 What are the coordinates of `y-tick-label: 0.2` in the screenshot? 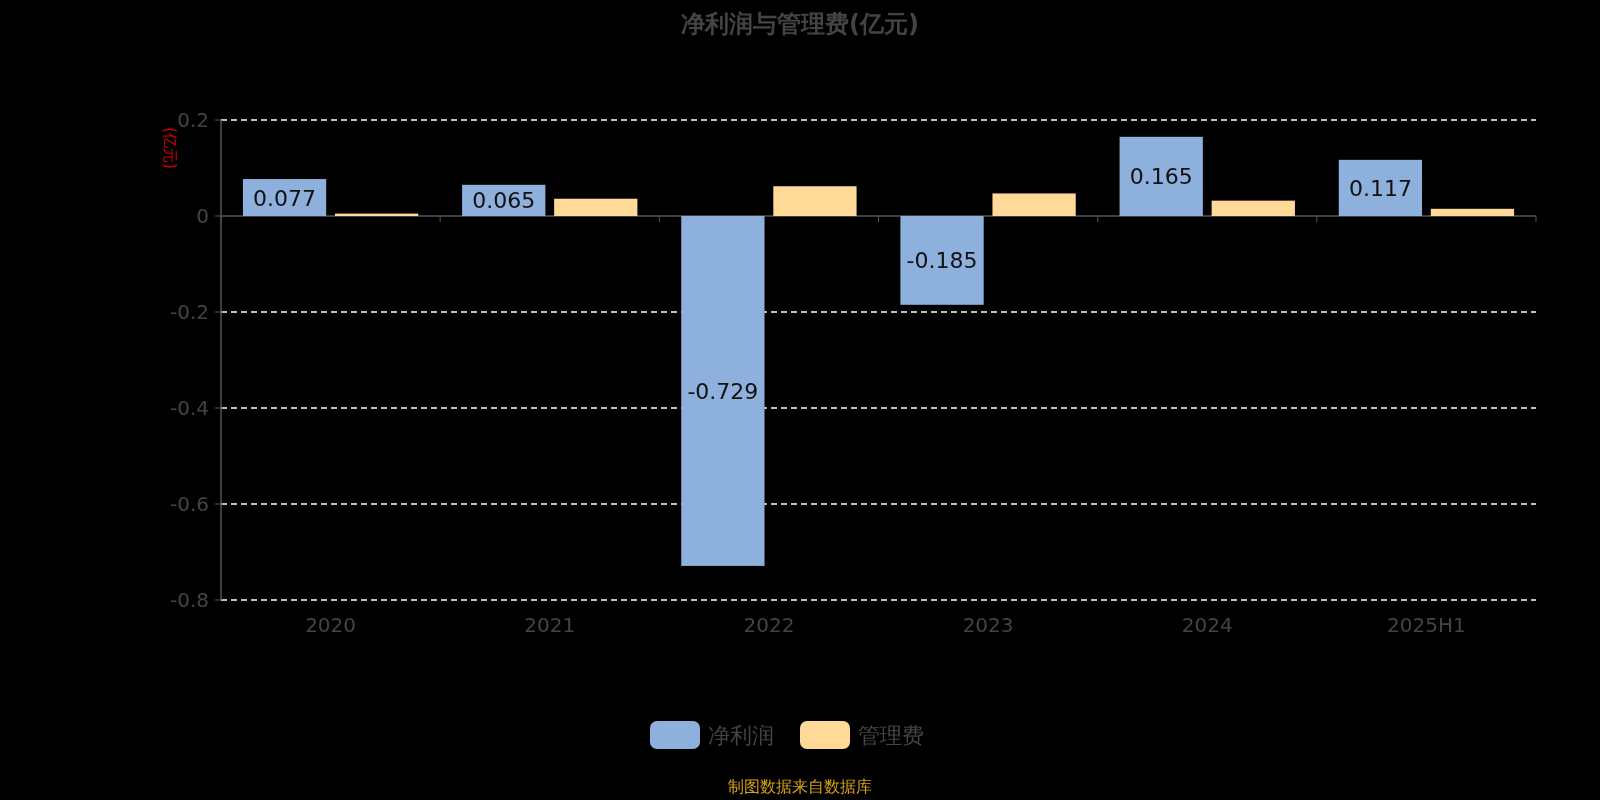 It's located at (193, 120).